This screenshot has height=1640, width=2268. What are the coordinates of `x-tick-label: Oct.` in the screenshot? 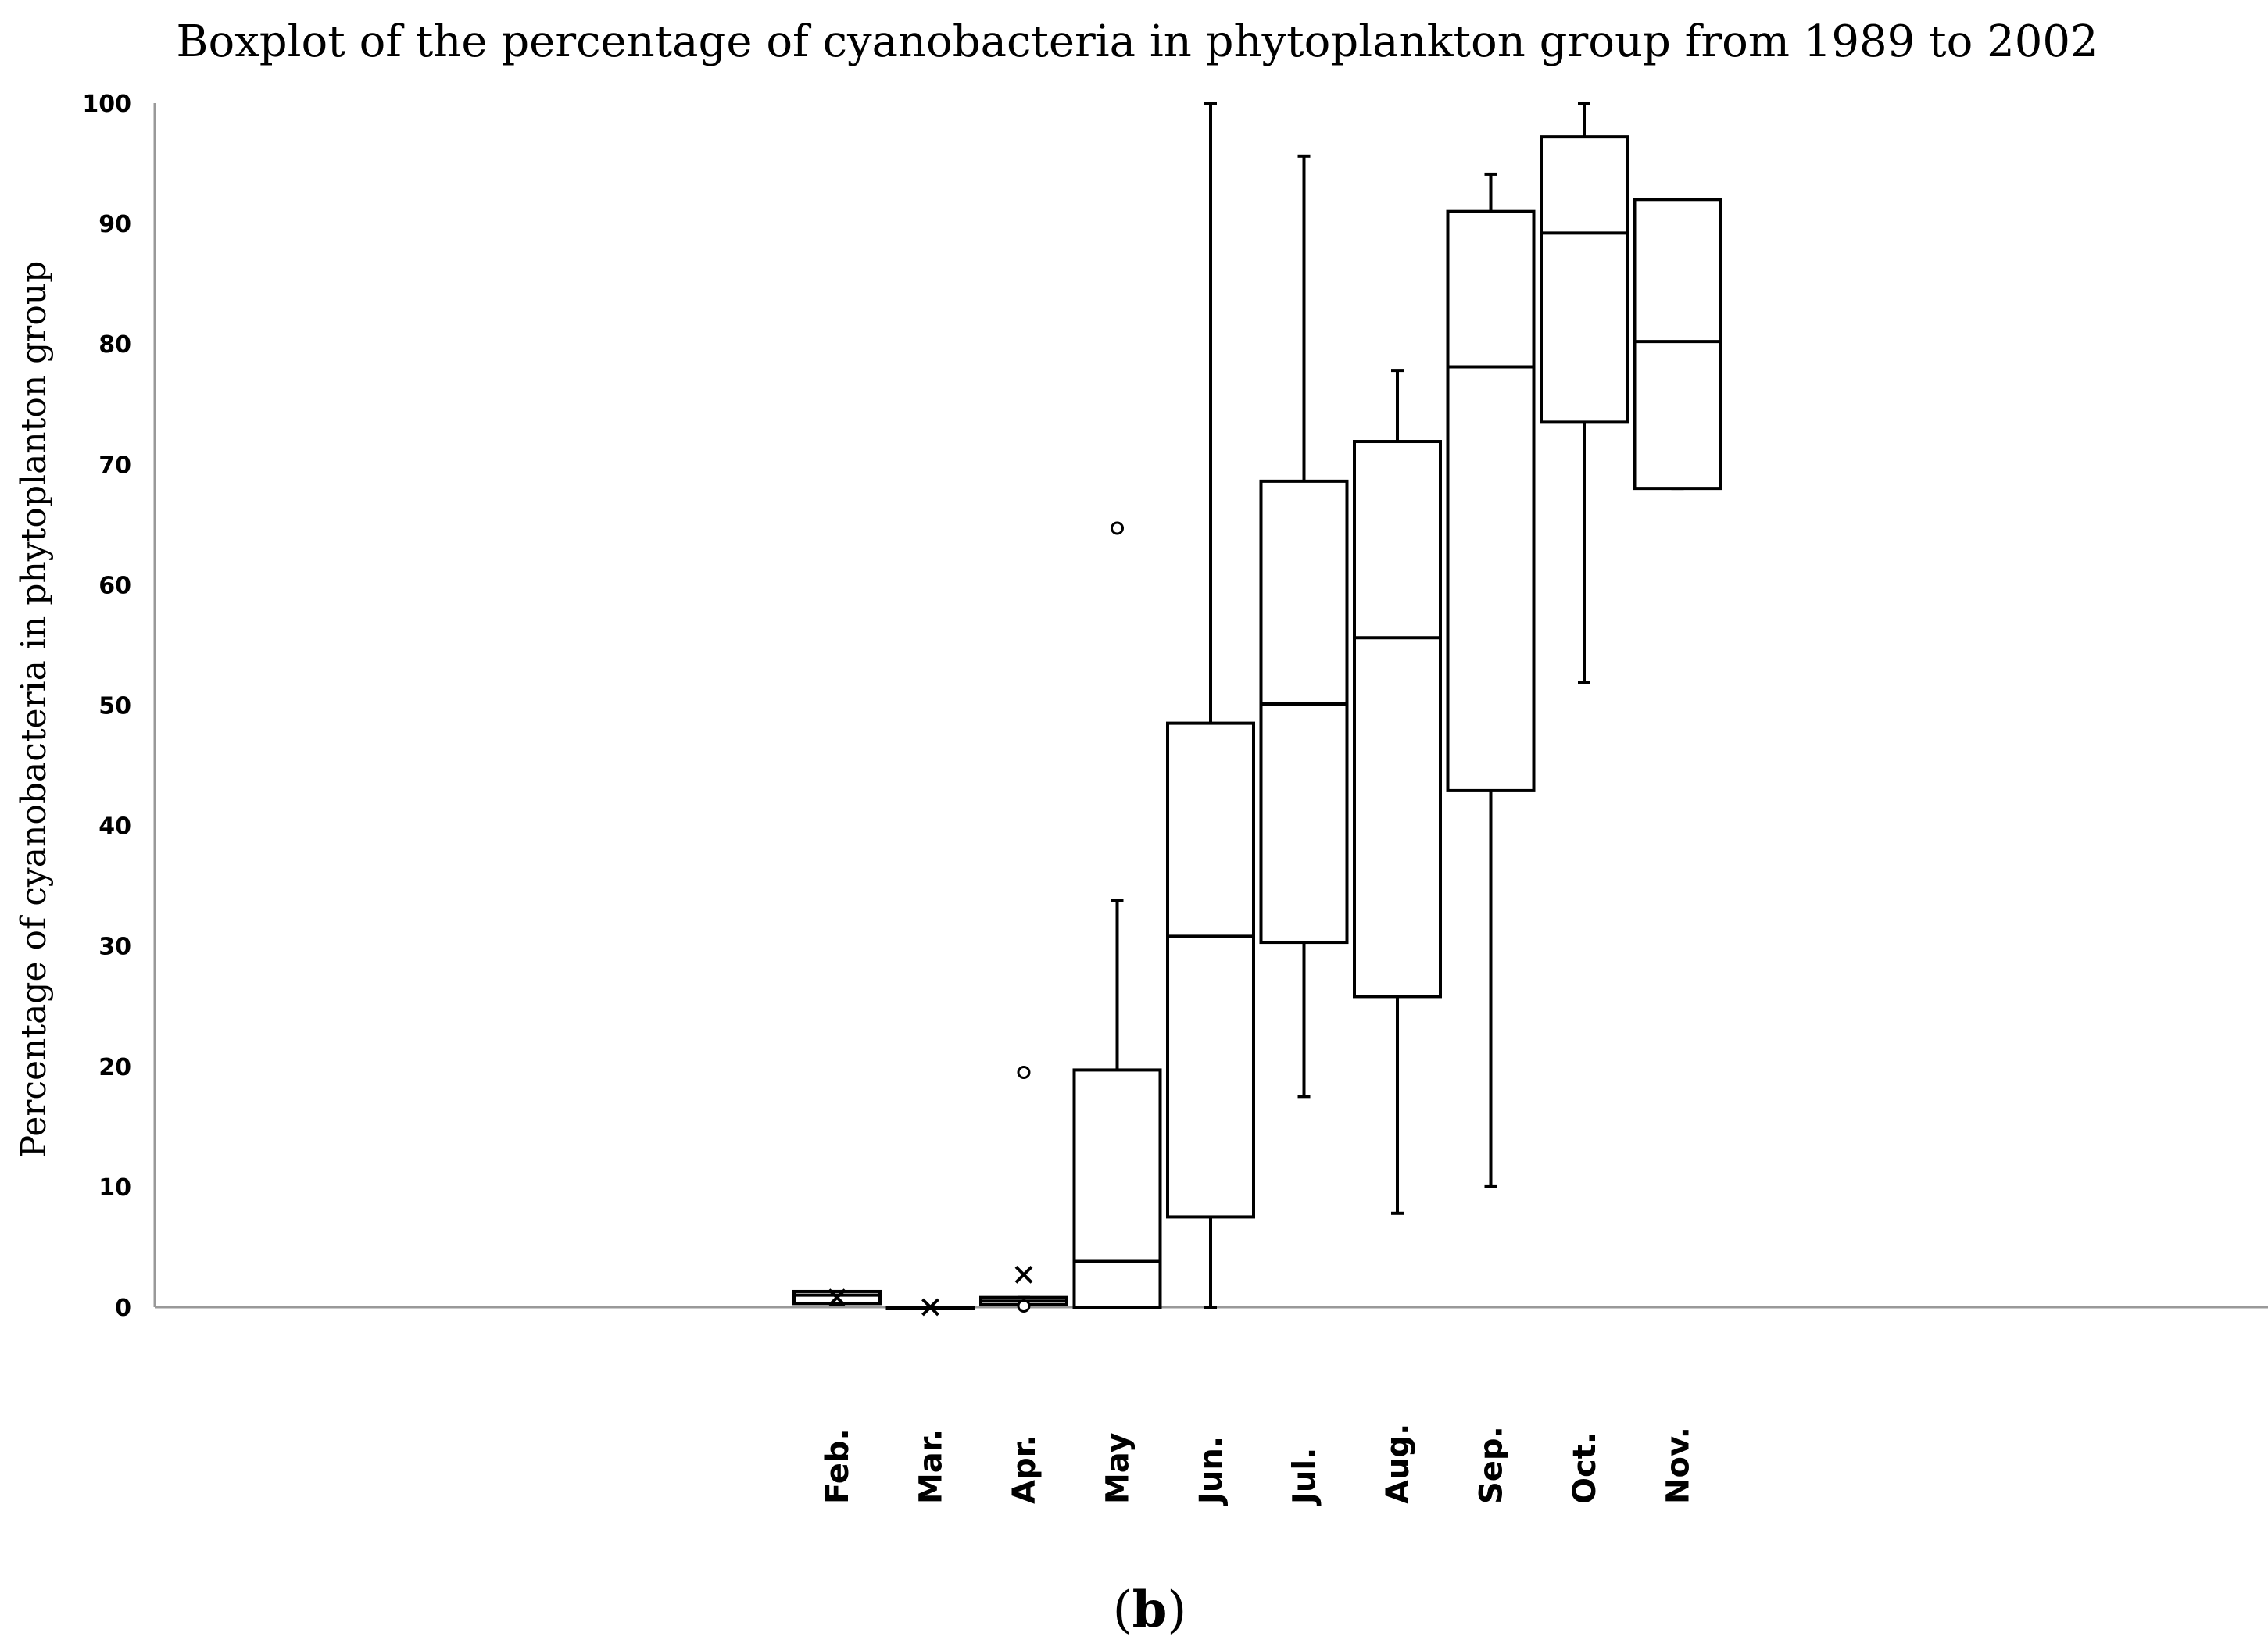 It's located at (1585, 1468).